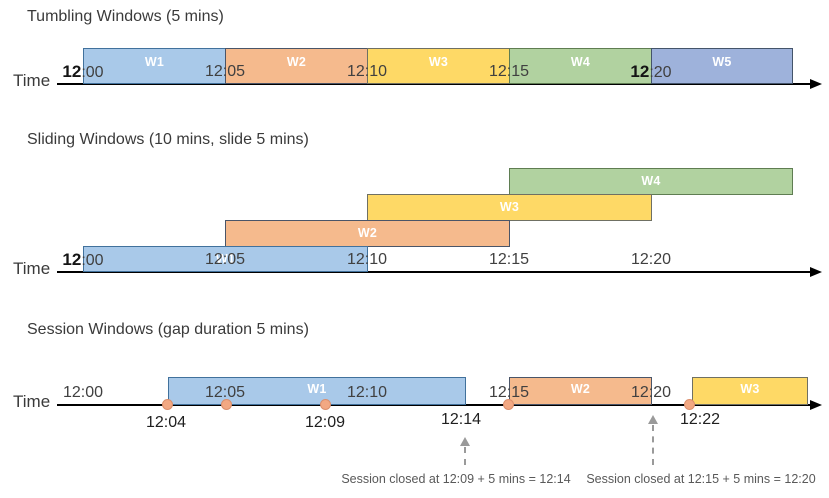 The height and width of the screenshot is (498, 829). What do you see at coordinates (461, 419) in the screenshot?
I see `event-time-label: 12:14` at bounding box center [461, 419].